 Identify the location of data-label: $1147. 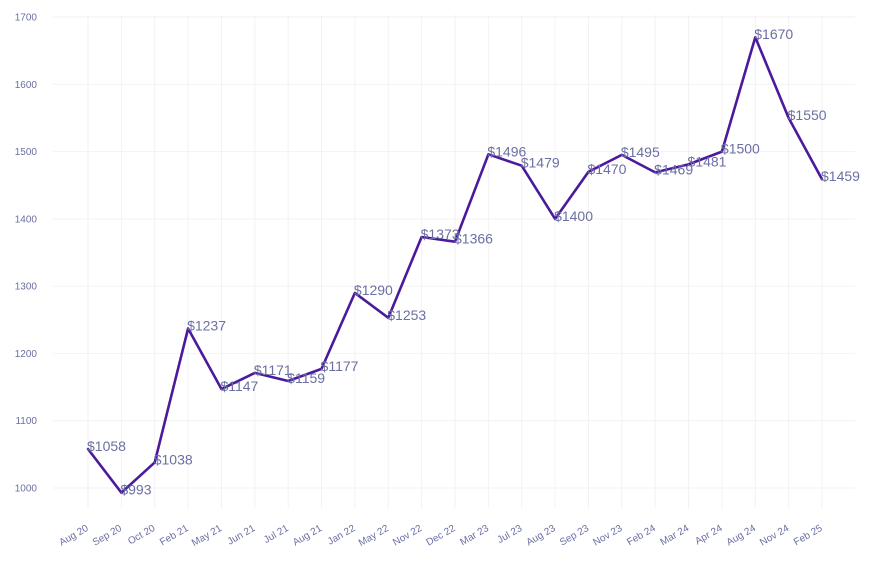
(239, 386).